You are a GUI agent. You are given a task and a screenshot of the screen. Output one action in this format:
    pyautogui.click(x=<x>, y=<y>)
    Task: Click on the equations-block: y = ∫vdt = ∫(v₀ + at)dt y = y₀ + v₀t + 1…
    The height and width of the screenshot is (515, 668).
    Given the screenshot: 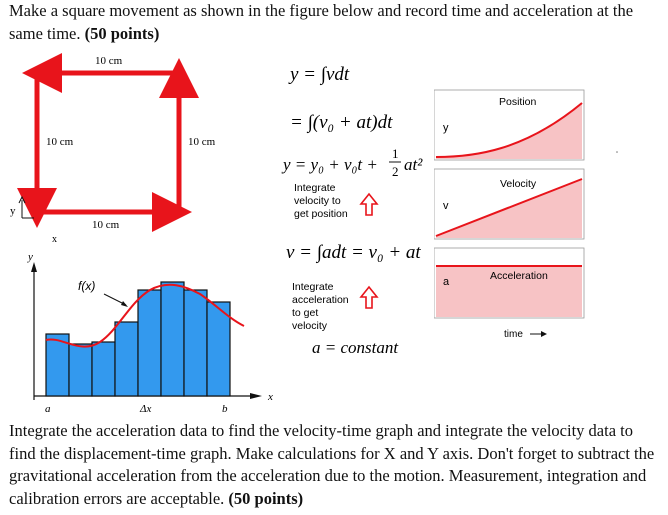 What is the action you would take?
    pyautogui.click(x=352, y=210)
    